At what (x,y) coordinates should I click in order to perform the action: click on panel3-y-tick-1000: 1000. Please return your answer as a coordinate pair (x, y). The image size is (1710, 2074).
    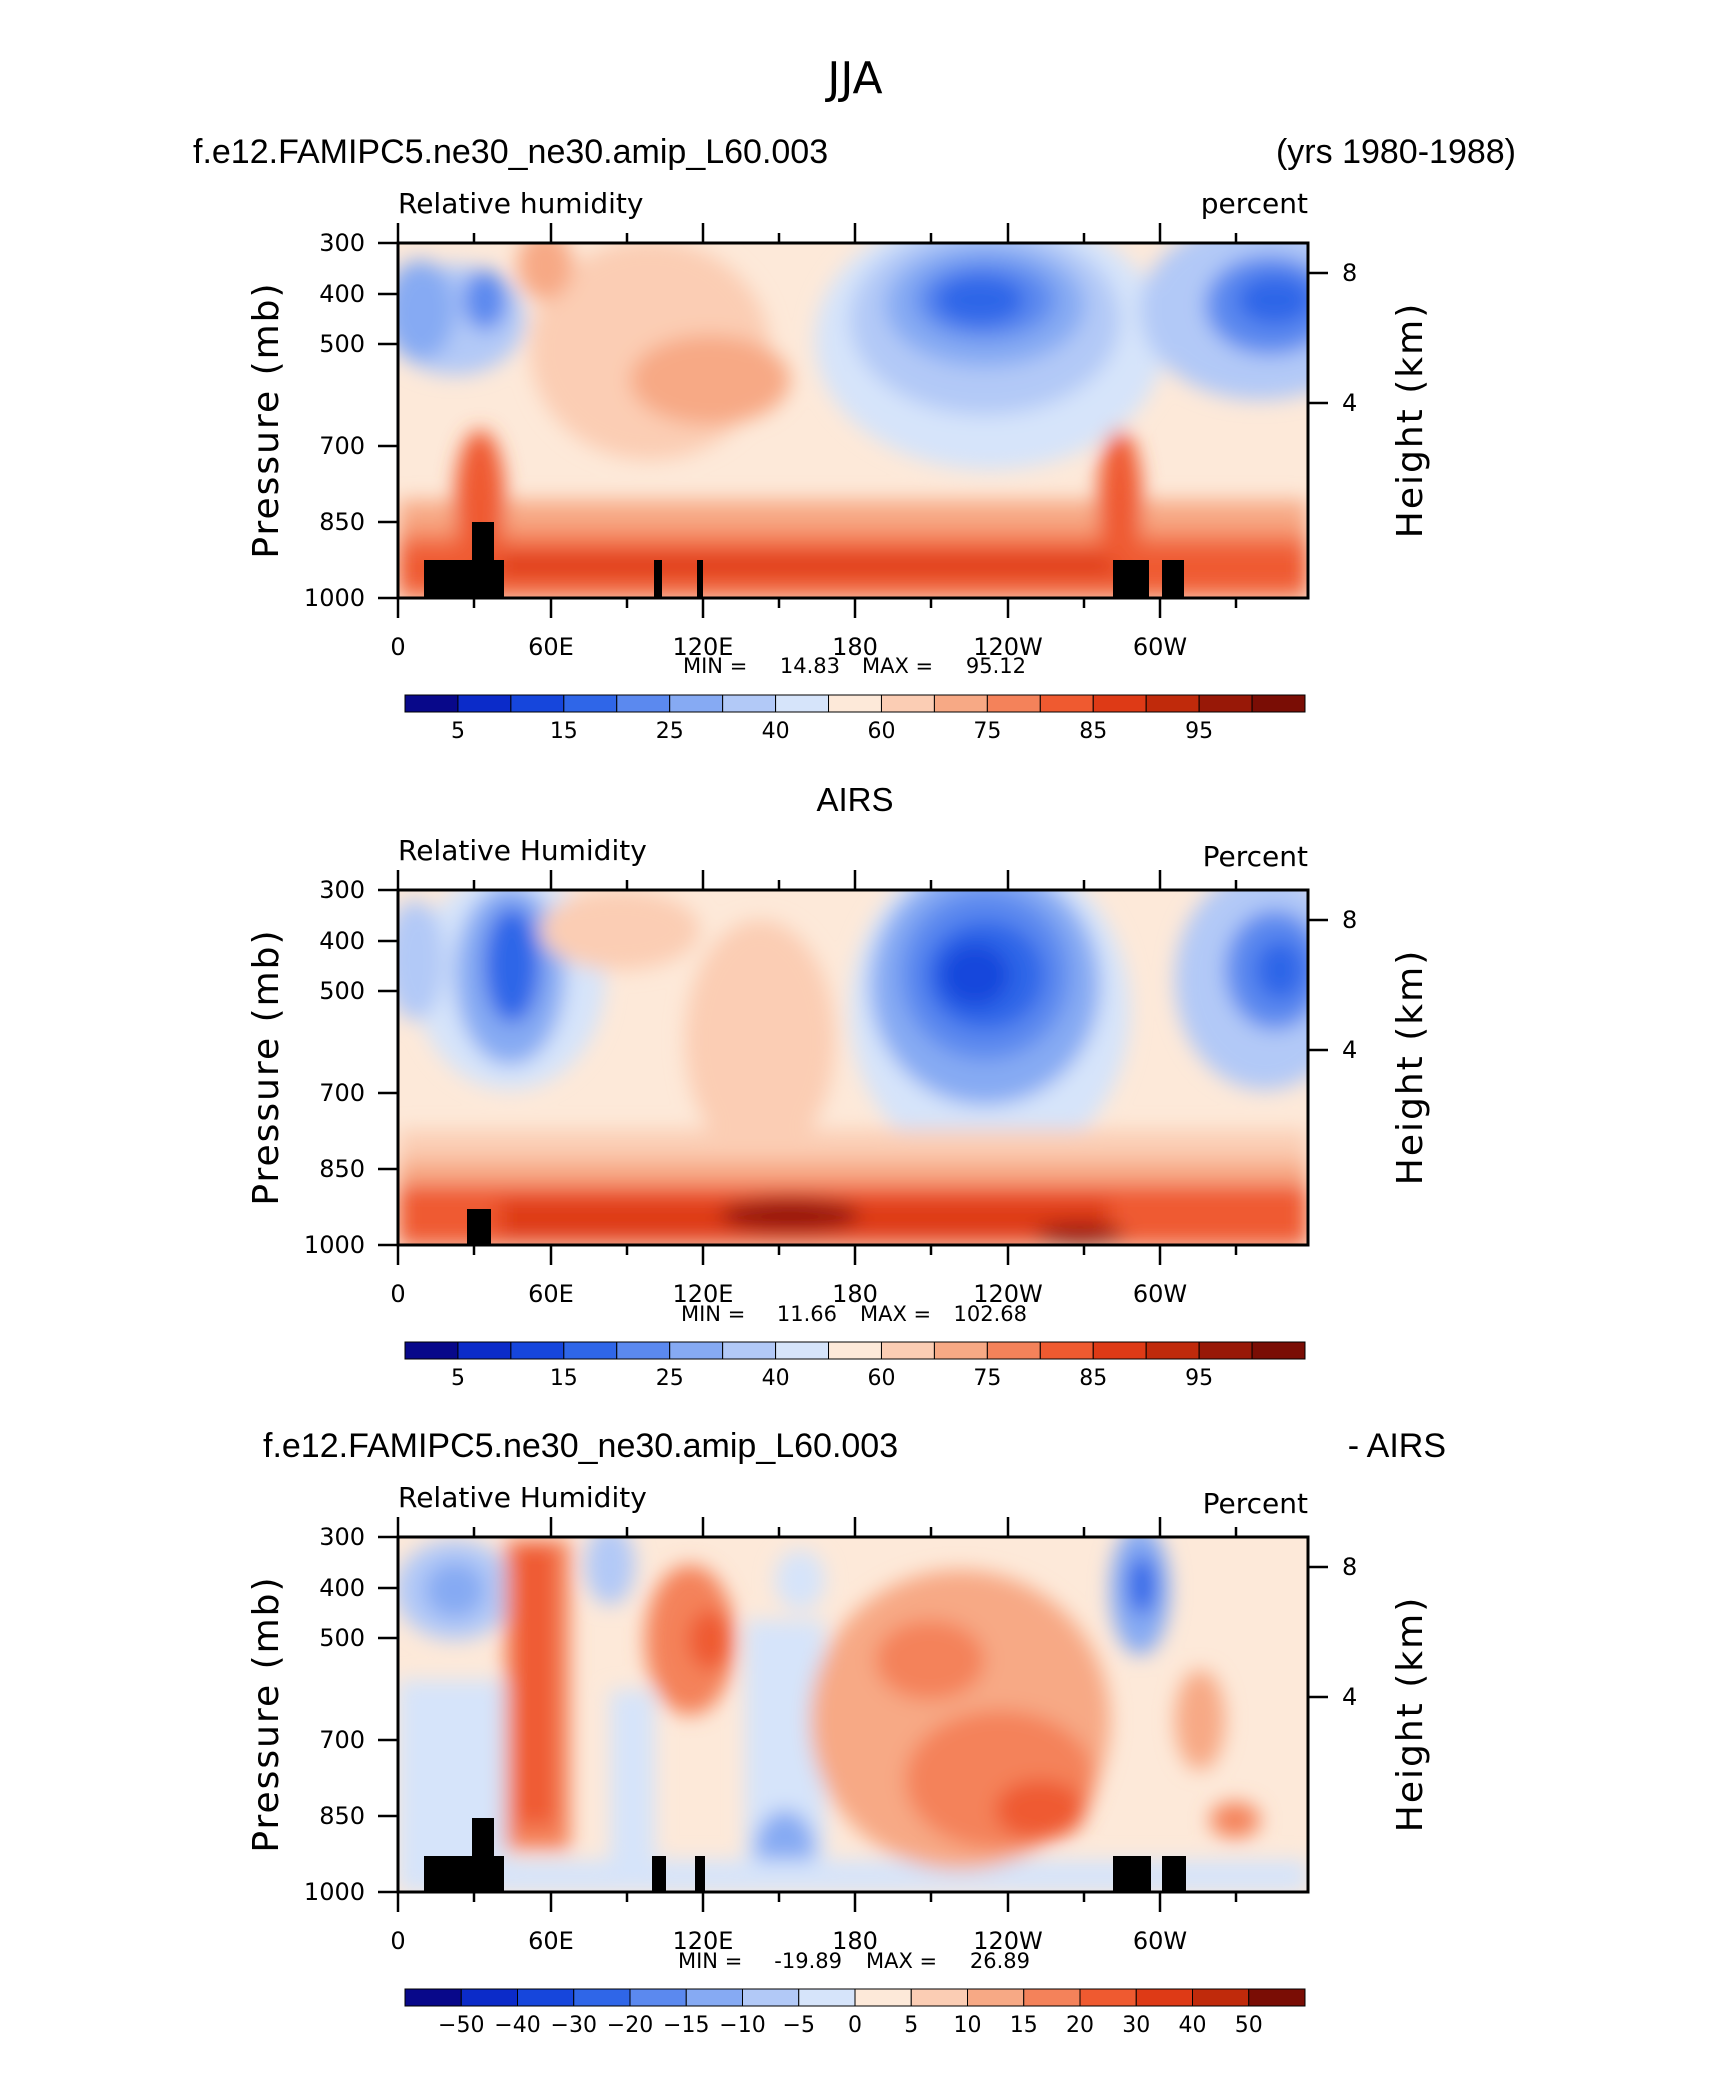
    Looking at the image, I should click on (334, 1892).